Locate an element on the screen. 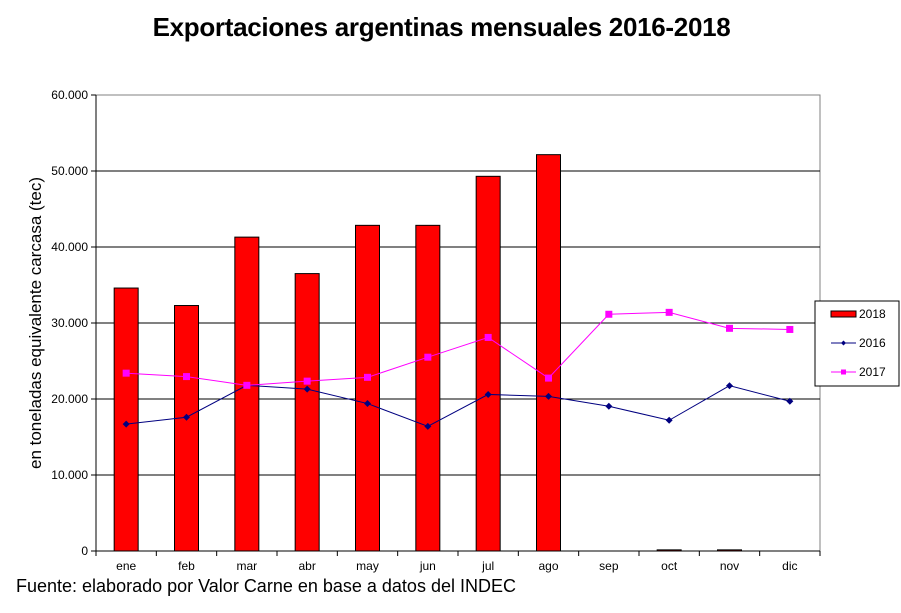 Image resolution: width=901 pixels, height=613 pixels. x-tick-label: oct is located at coordinates (669, 566).